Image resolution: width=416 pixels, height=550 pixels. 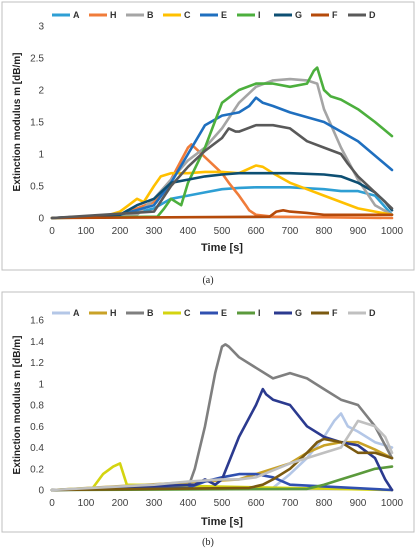 I want to click on y-tick-label: 3, so click(x=41, y=27).